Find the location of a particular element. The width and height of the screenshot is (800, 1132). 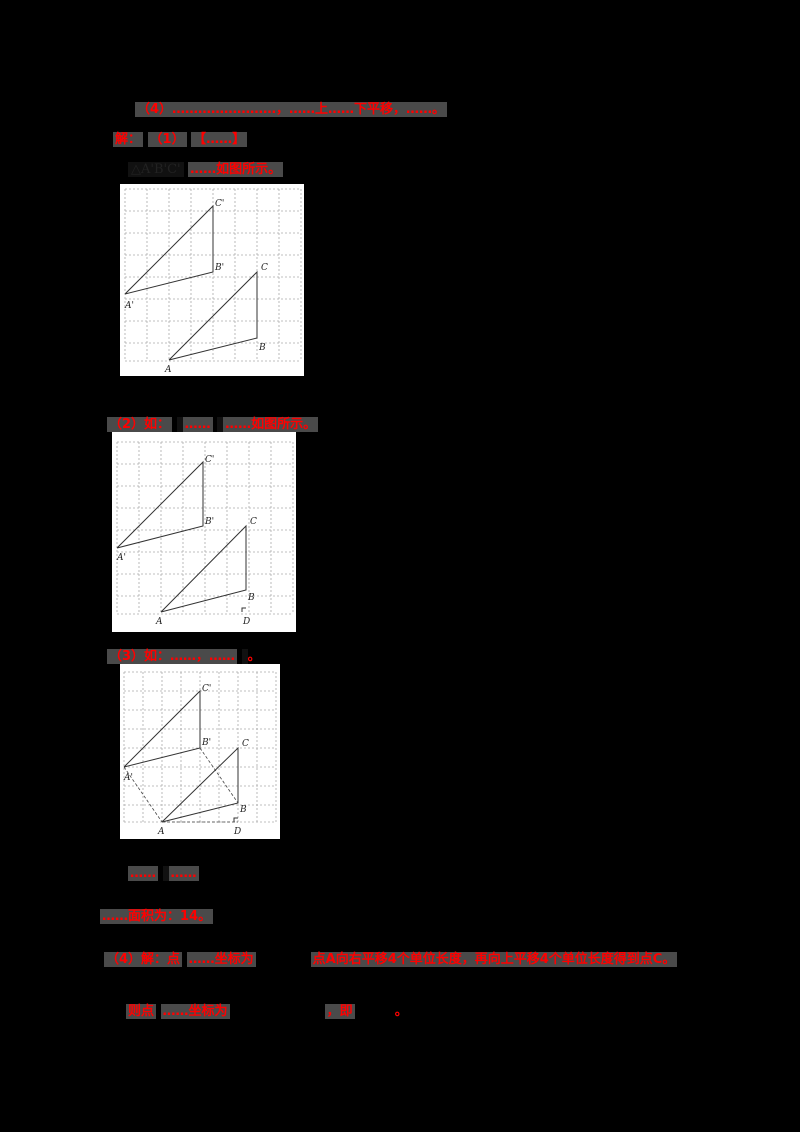

question-4-text: （4）……………………，……上……下平移，……。 is located at coordinates (291, 109).